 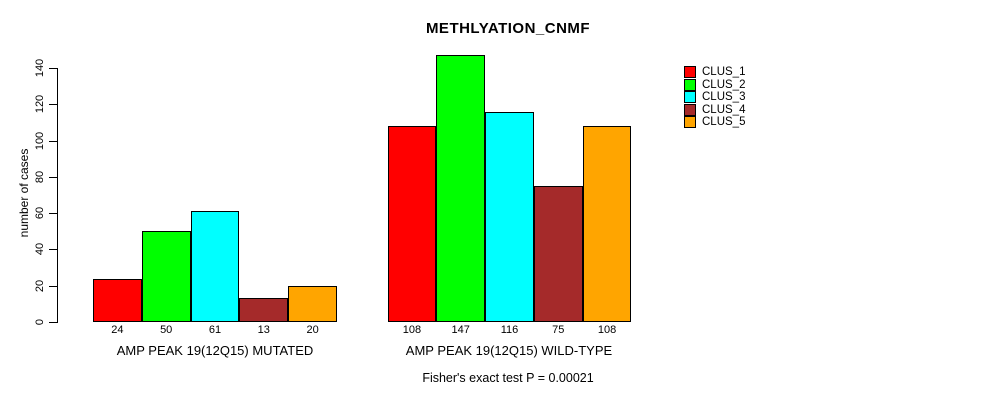 I want to click on legend-item-clus_2: CLUS_2, so click(x=715, y=85).